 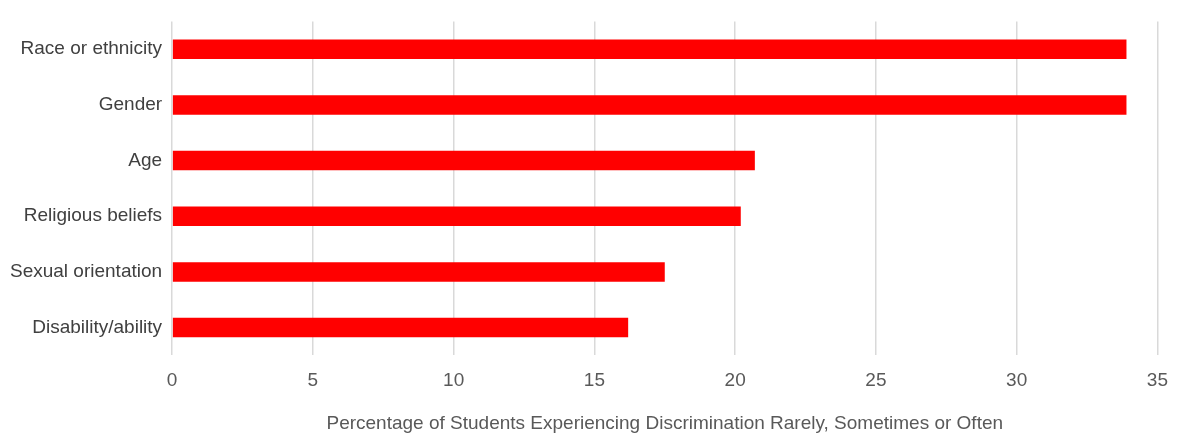 I want to click on y-tick-label: Disability/ability, so click(x=97, y=326).